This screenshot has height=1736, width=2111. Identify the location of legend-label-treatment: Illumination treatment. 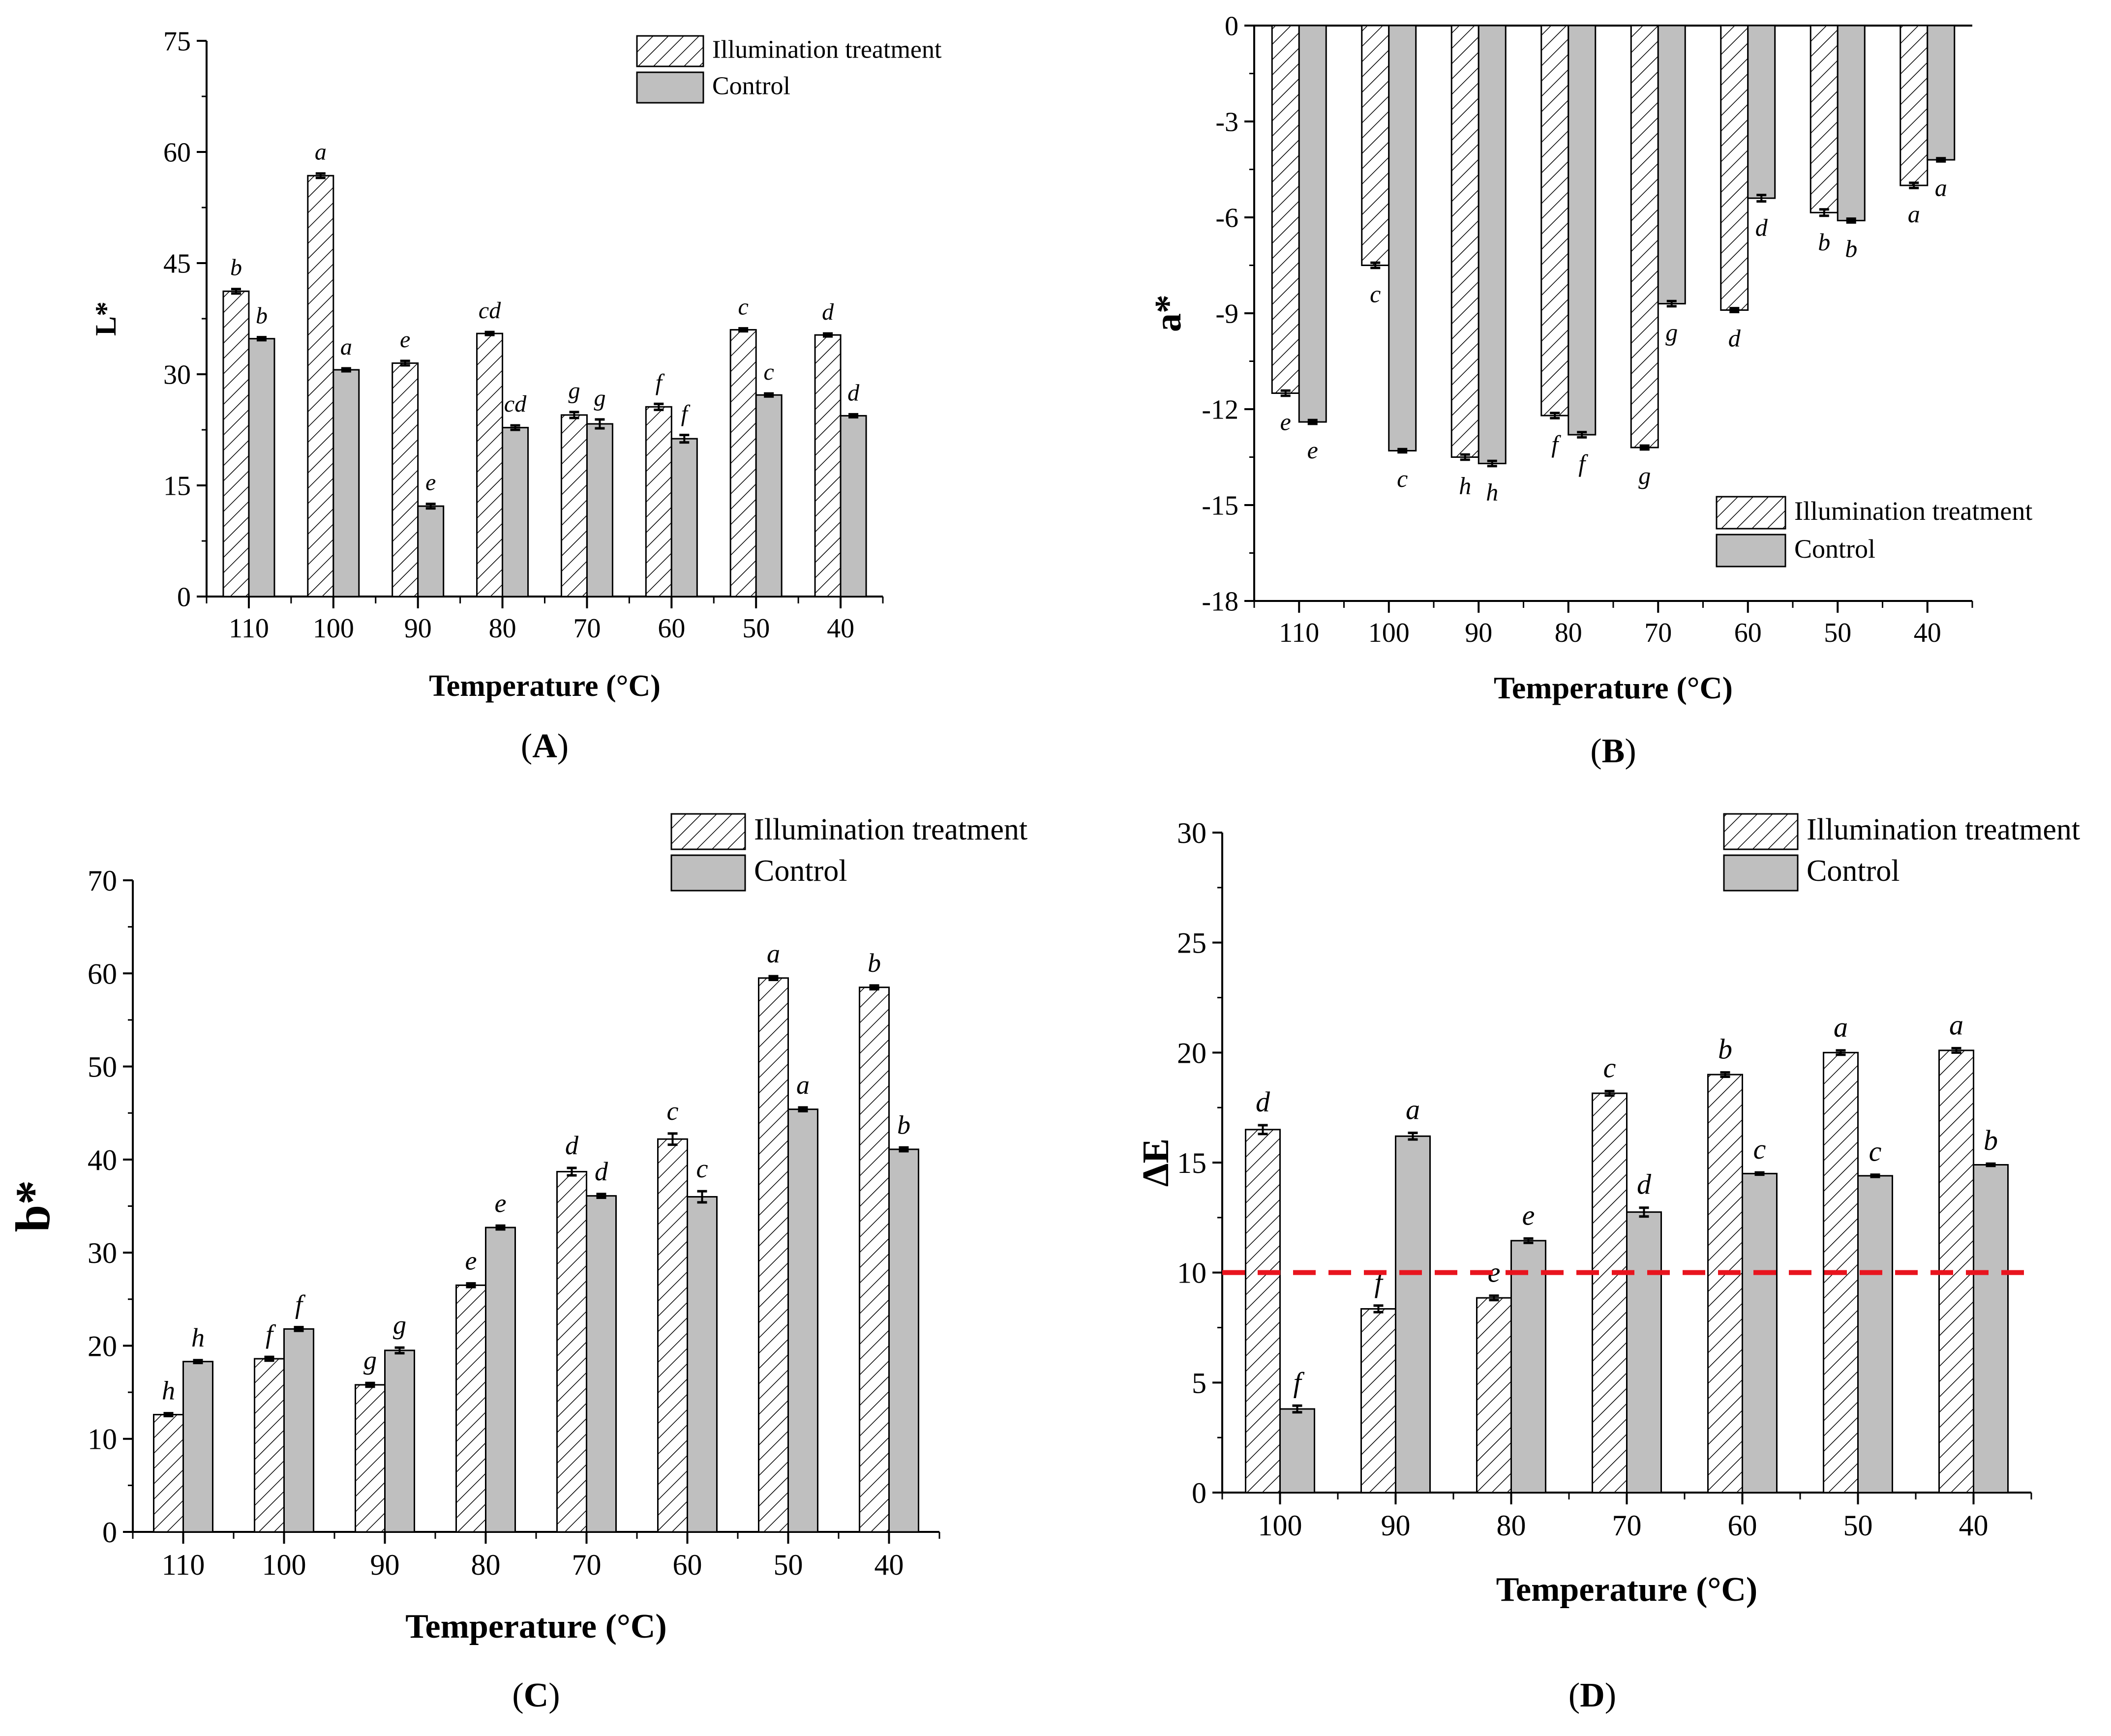
(1943, 829).